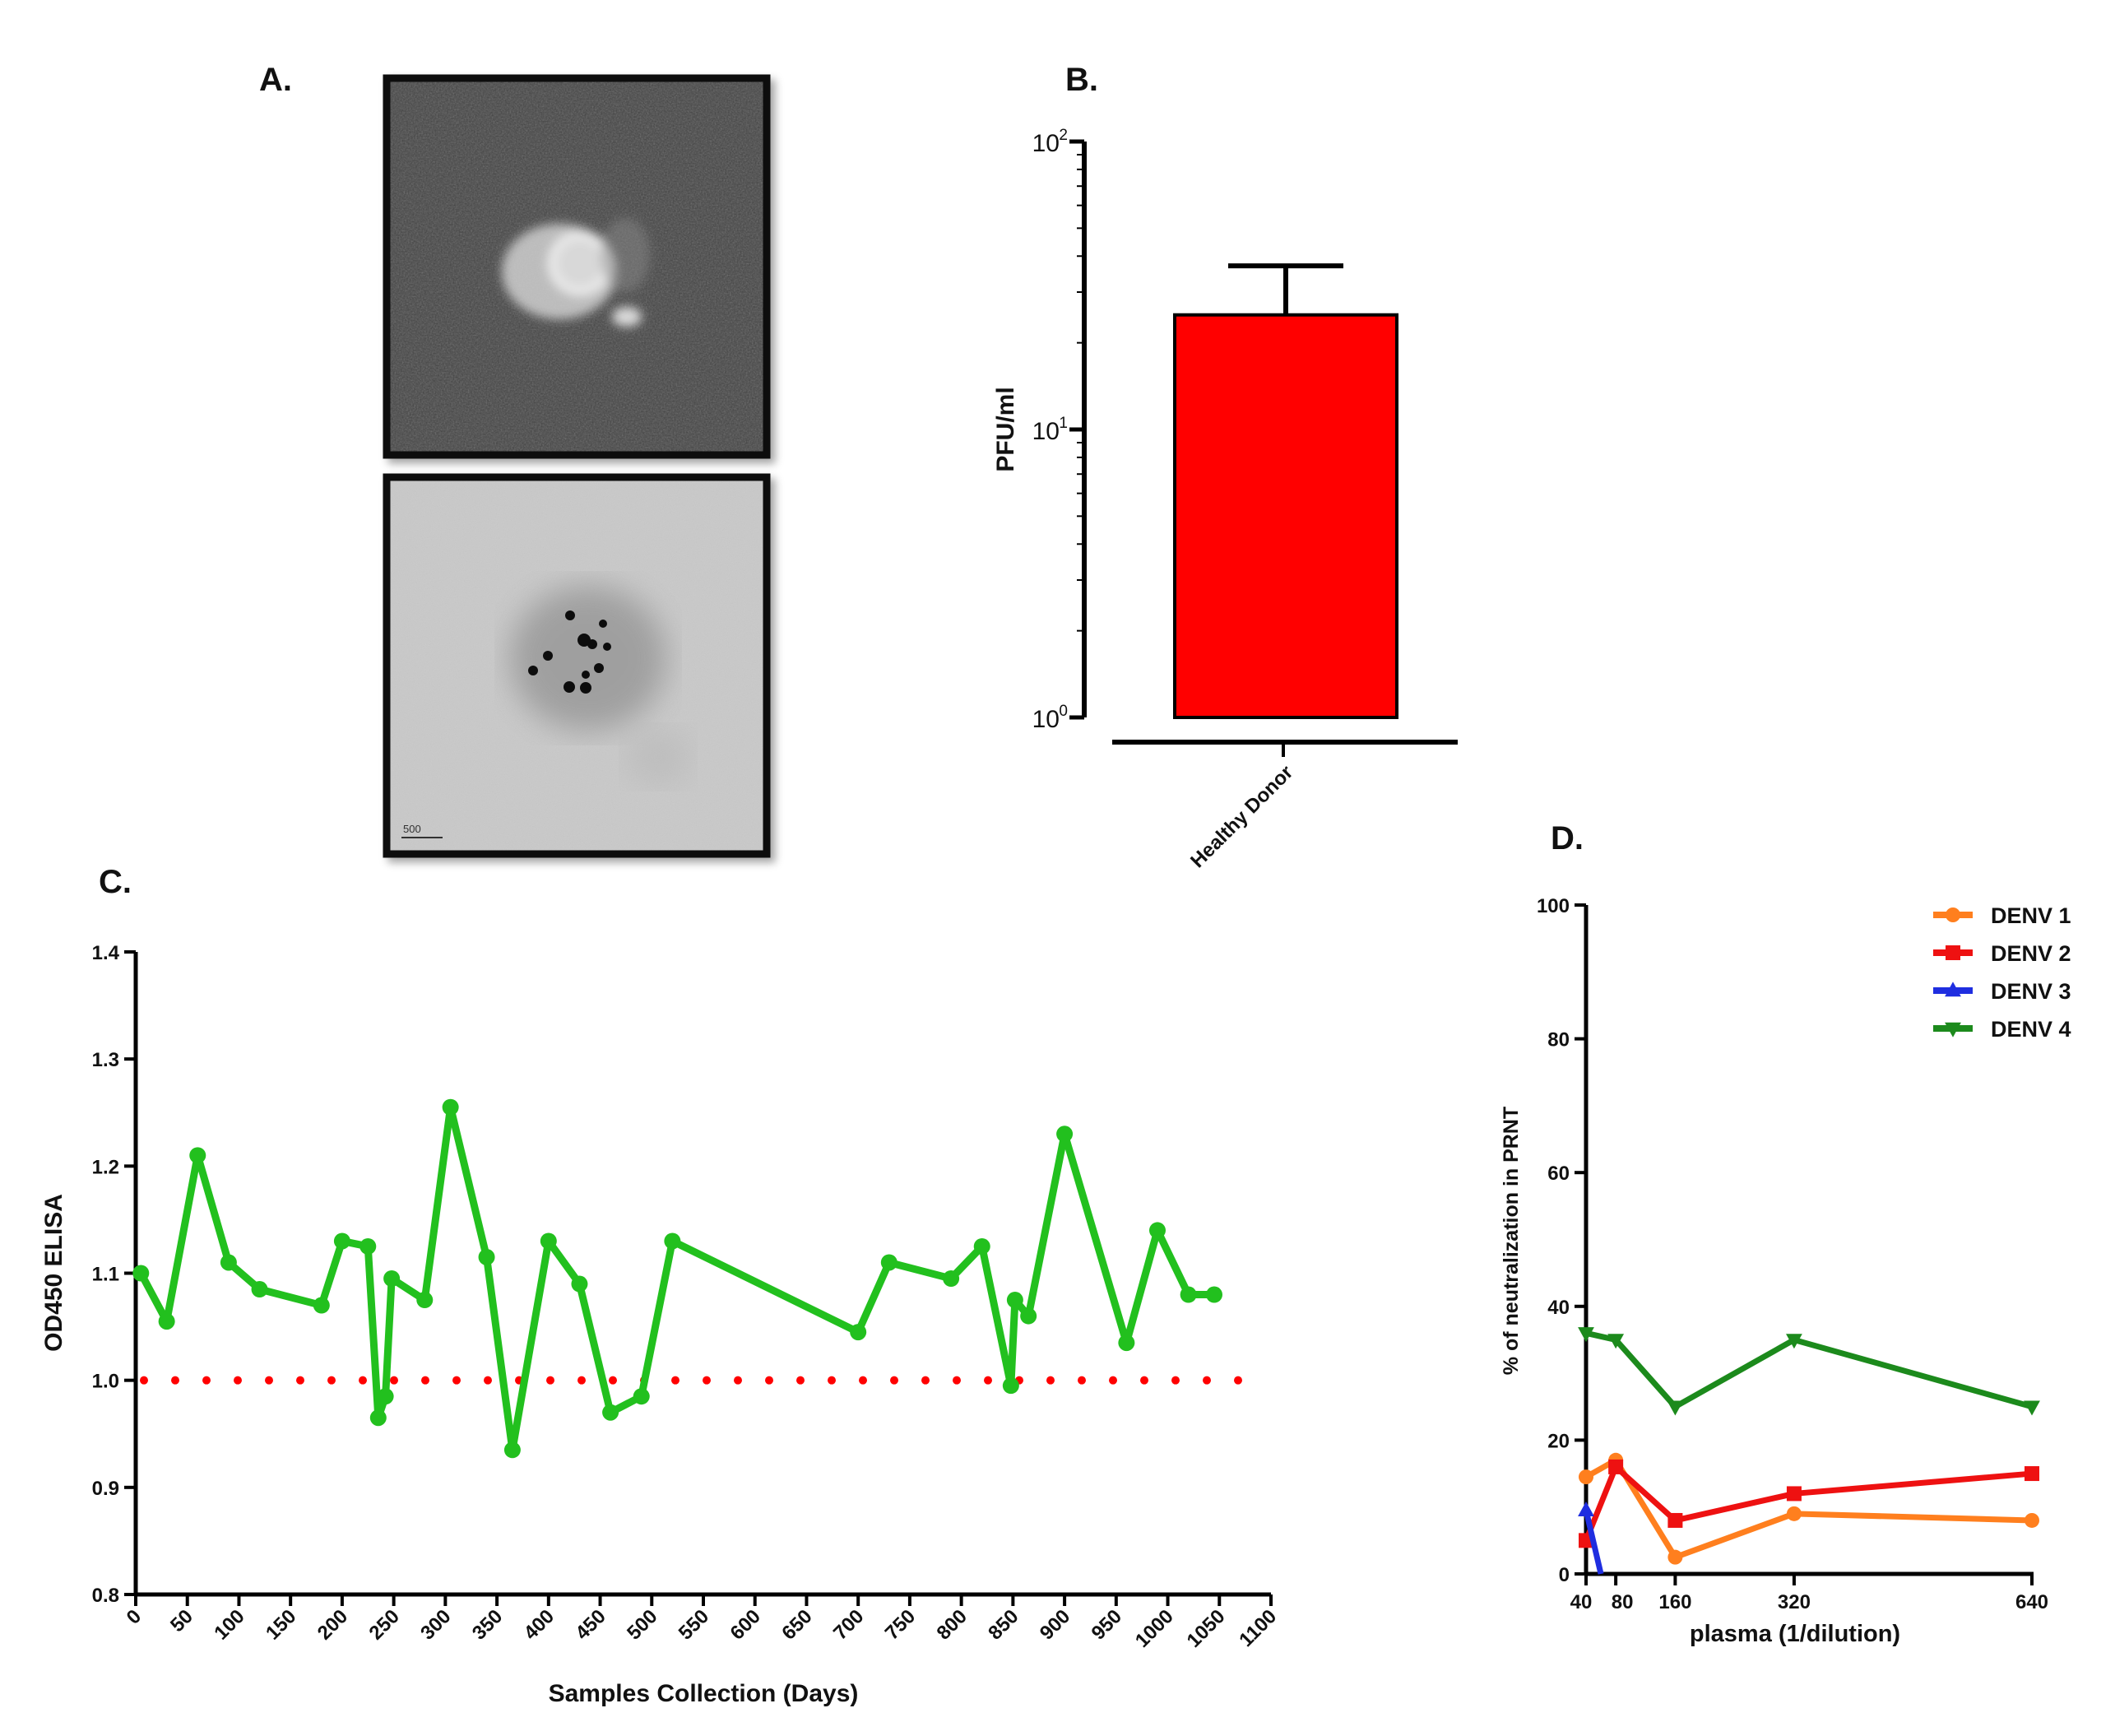 This screenshot has width=2115, height=1736. What do you see at coordinates (436, 1624) in the screenshot?
I see `c-x-tick-label: 300` at bounding box center [436, 1624].